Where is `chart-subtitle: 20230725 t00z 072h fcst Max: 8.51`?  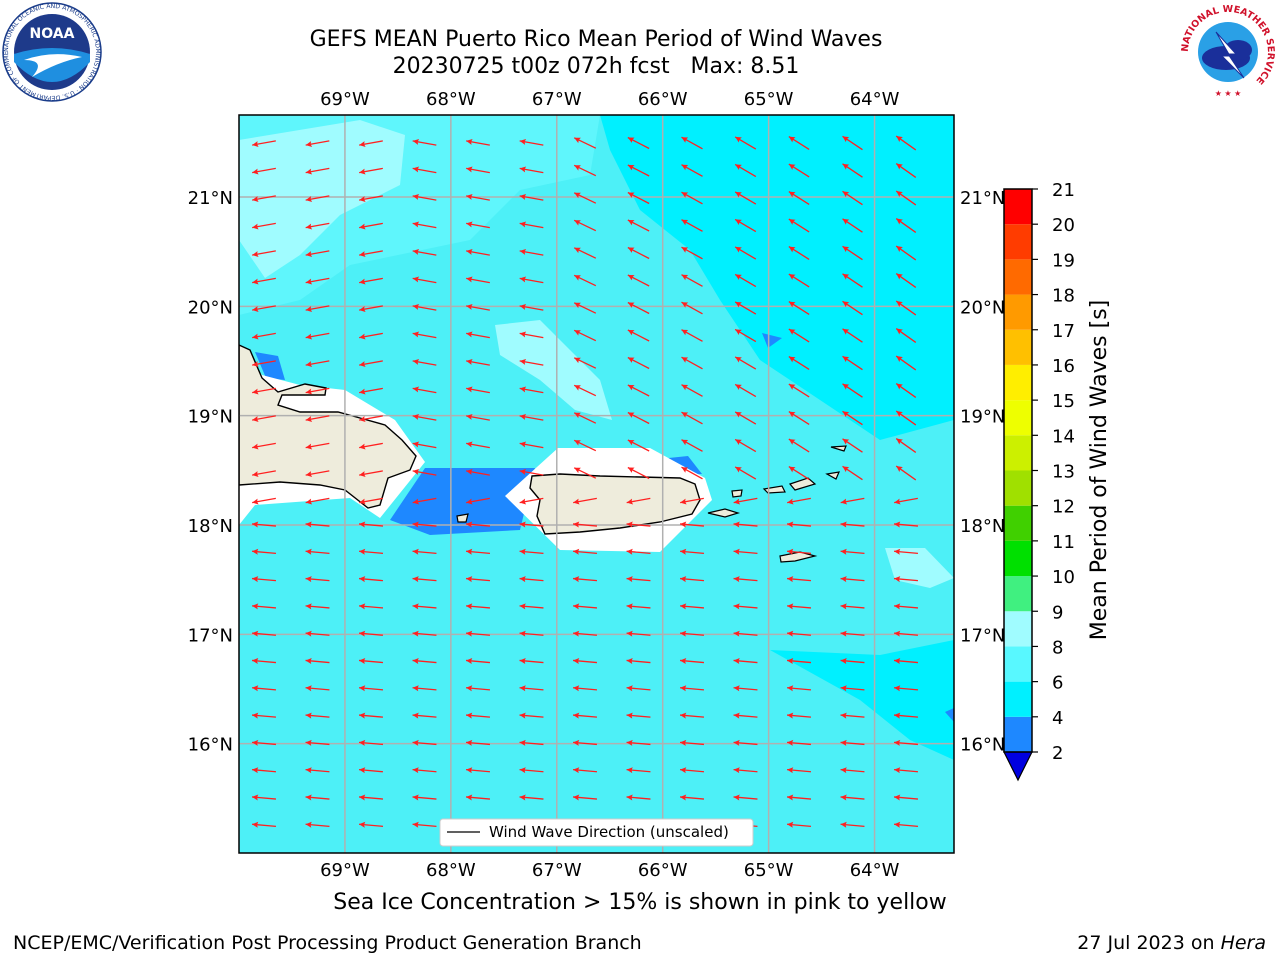
chart-subtitle: 20230725 t00z 072h fcst Max: 8.51 is located at coordinates (596, 66).